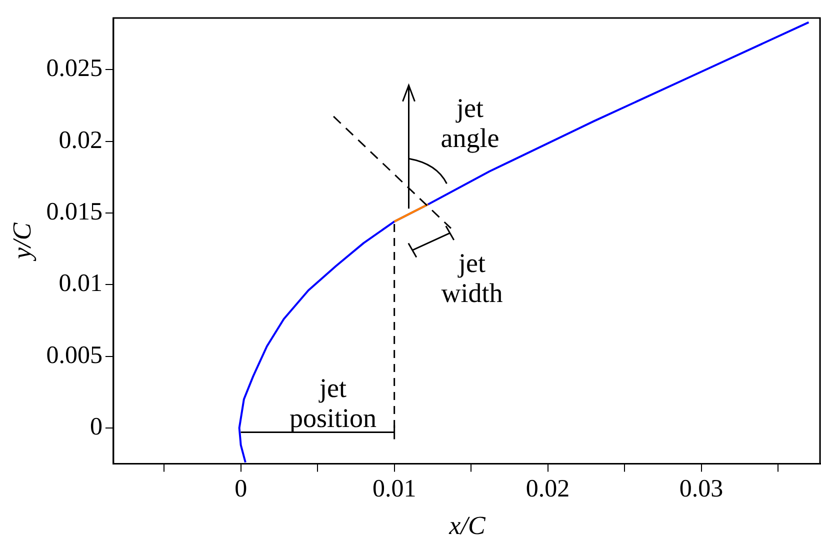 This screenshot has width=821, height=549. I want to click on x-tick-label: 0.01, so click(394, 488).